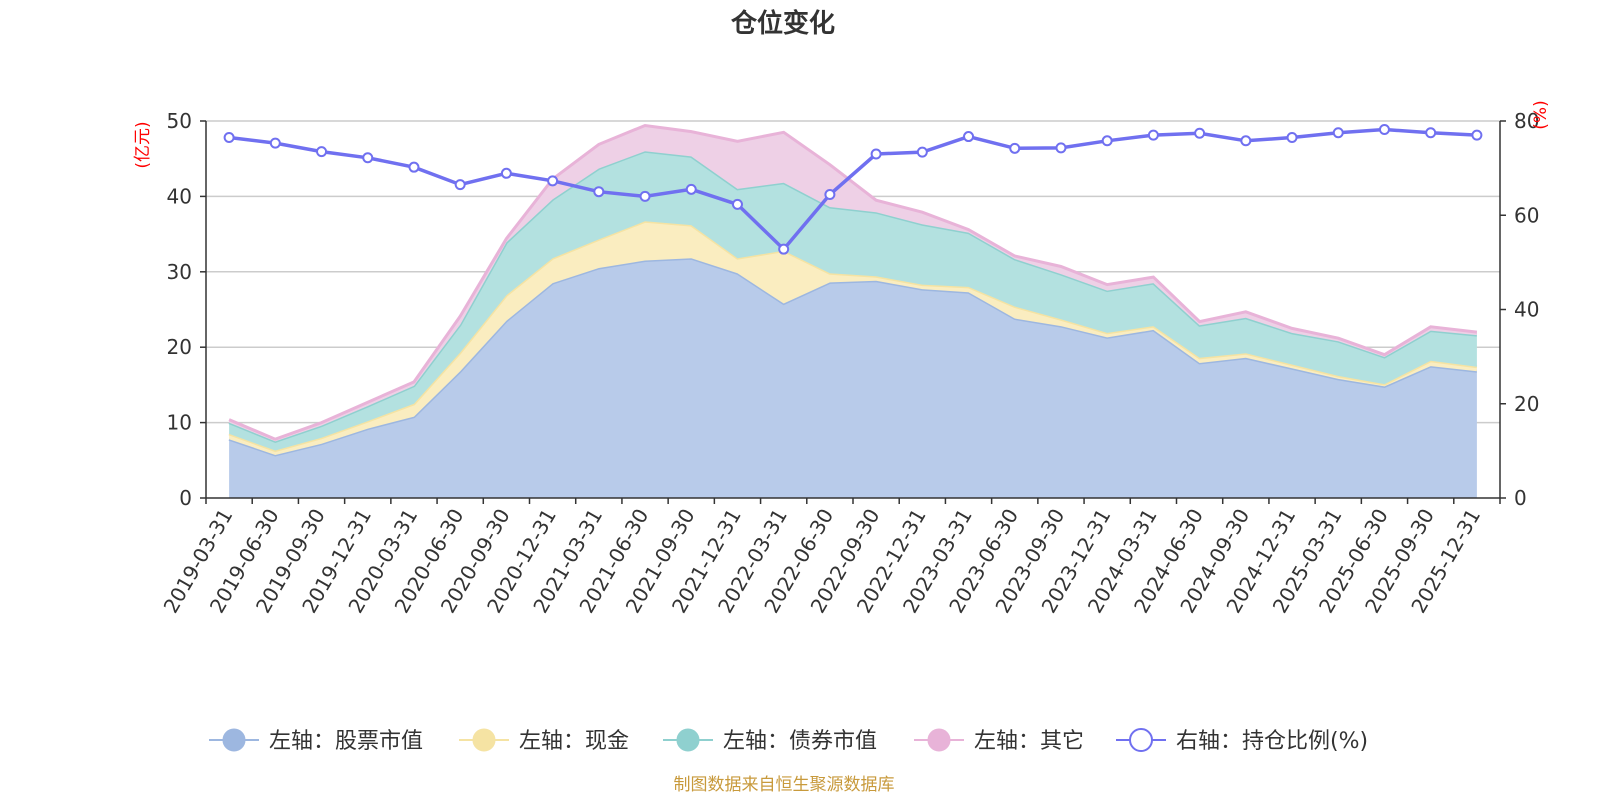  I want to click on legend-item: 左轴：债券市值, so click(770, 741).